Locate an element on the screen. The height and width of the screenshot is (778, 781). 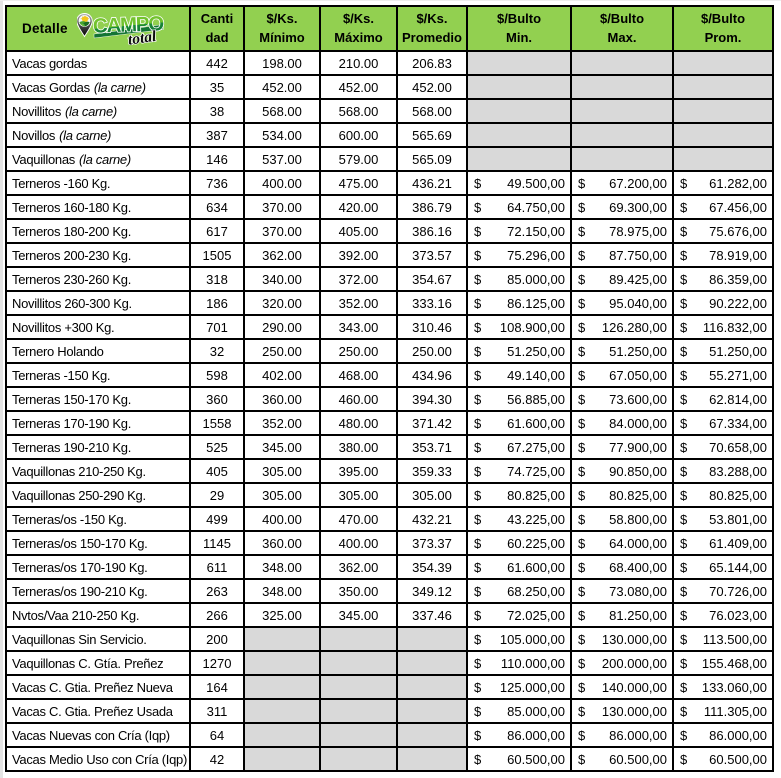
row-label: Vacas C. Gtia. Preñez Usada is located at coordinates (92, 711).